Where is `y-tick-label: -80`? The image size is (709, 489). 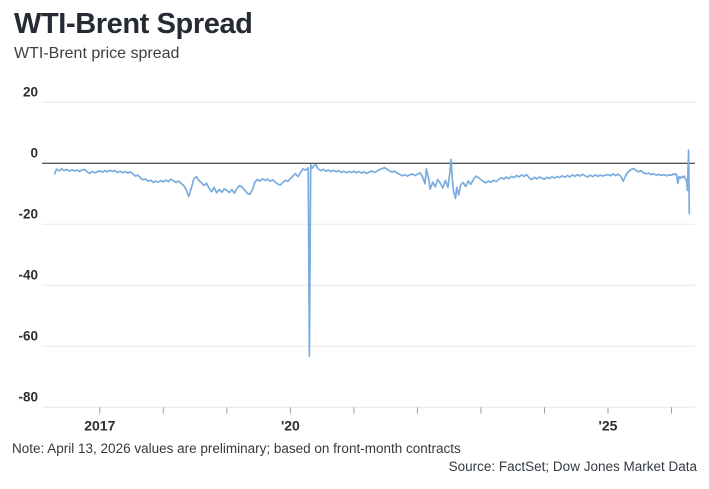
y-tick-label: -80 is located at coordinates (28, 396).